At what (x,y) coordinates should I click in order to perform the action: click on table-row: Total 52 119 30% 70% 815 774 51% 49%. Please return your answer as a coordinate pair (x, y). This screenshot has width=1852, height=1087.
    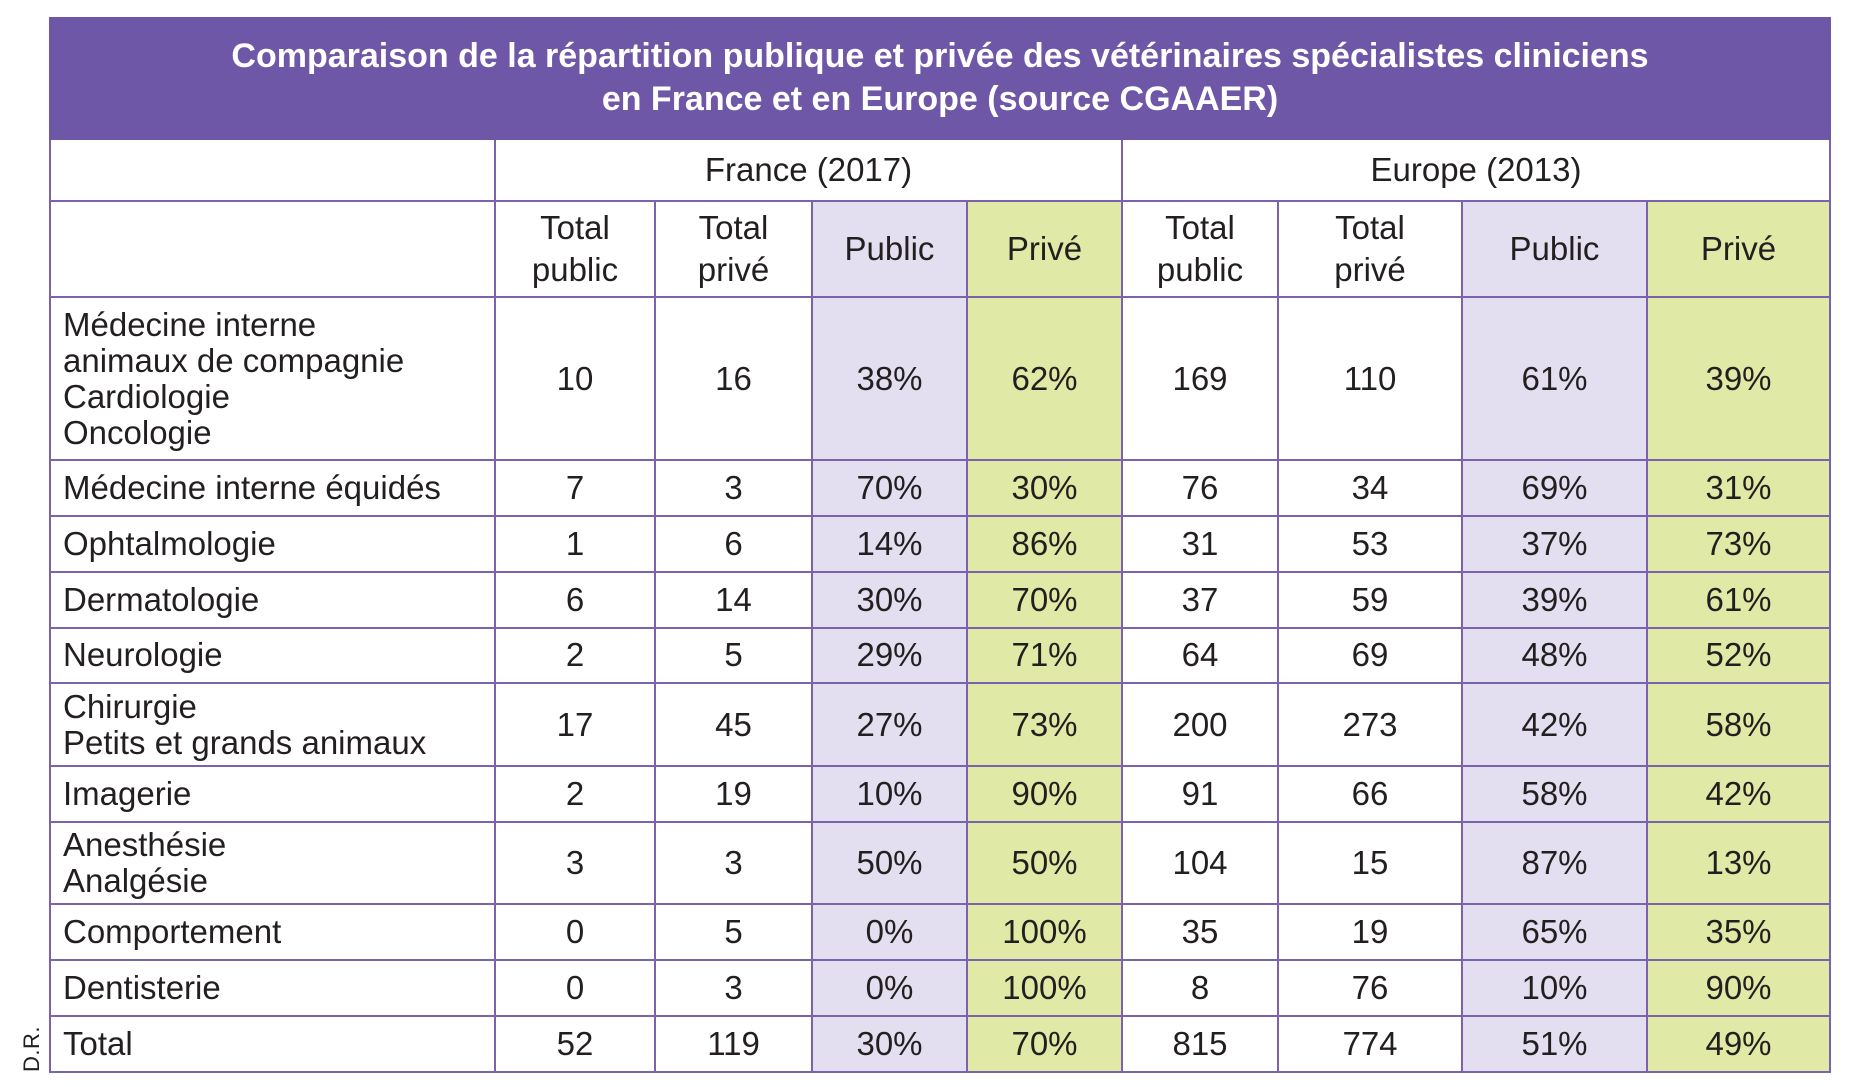
    Looking at the image, I should click on (940, 1044).